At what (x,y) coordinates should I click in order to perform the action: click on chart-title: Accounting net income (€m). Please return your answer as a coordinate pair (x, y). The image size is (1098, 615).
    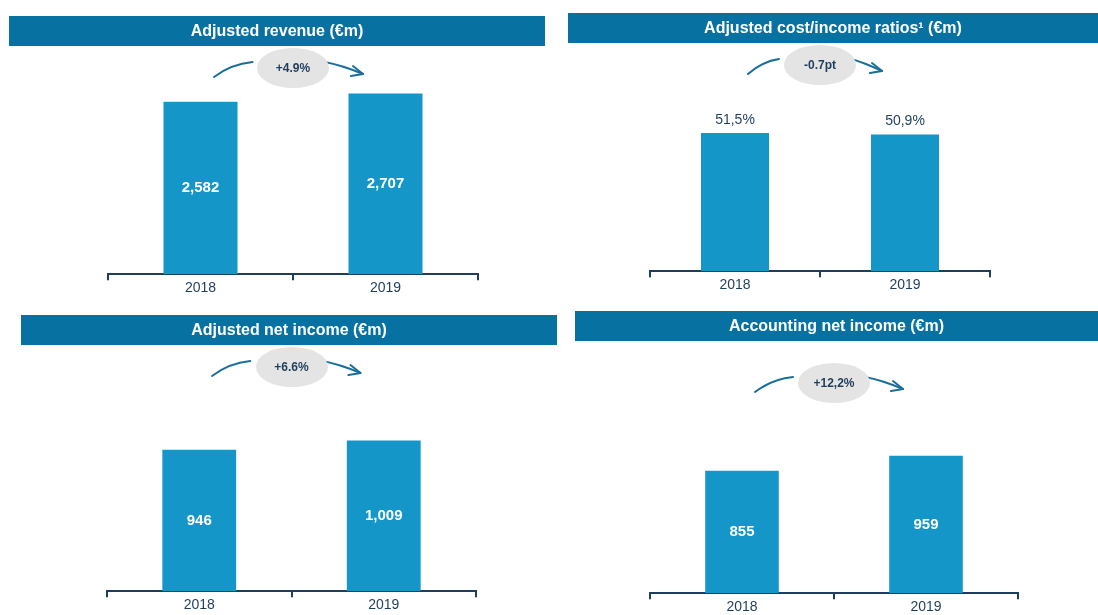
    Looking at the image, I should click on (836, 326).